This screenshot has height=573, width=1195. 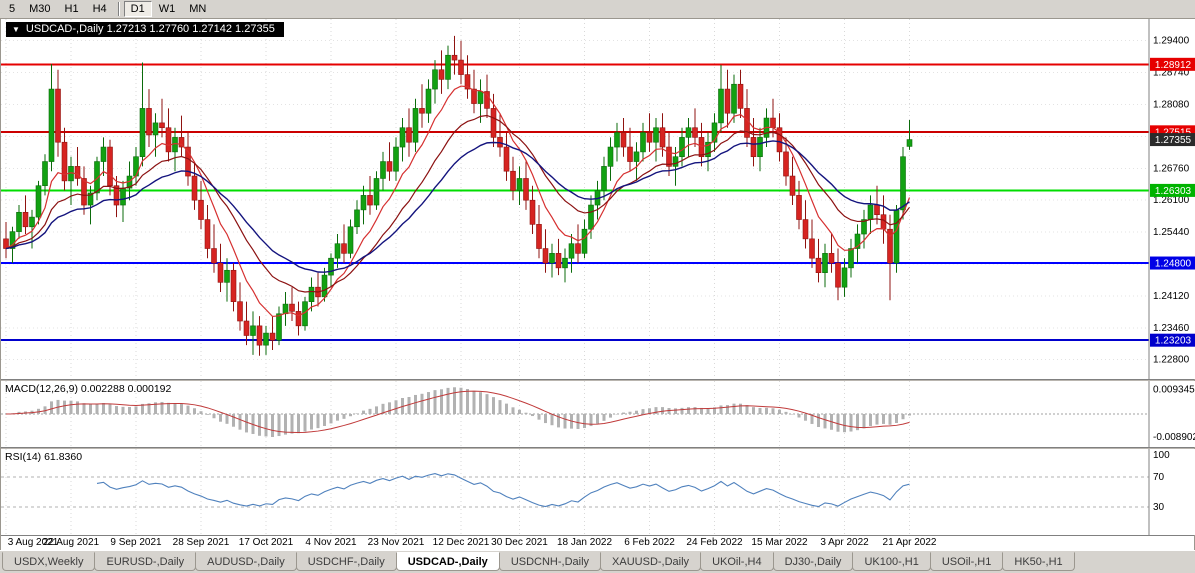 What do you see at coordinates (891, 561) in the screenshot?
I see `chart-tab-uk100-h1: UK100-,H1` at bounding box center [891, 561].